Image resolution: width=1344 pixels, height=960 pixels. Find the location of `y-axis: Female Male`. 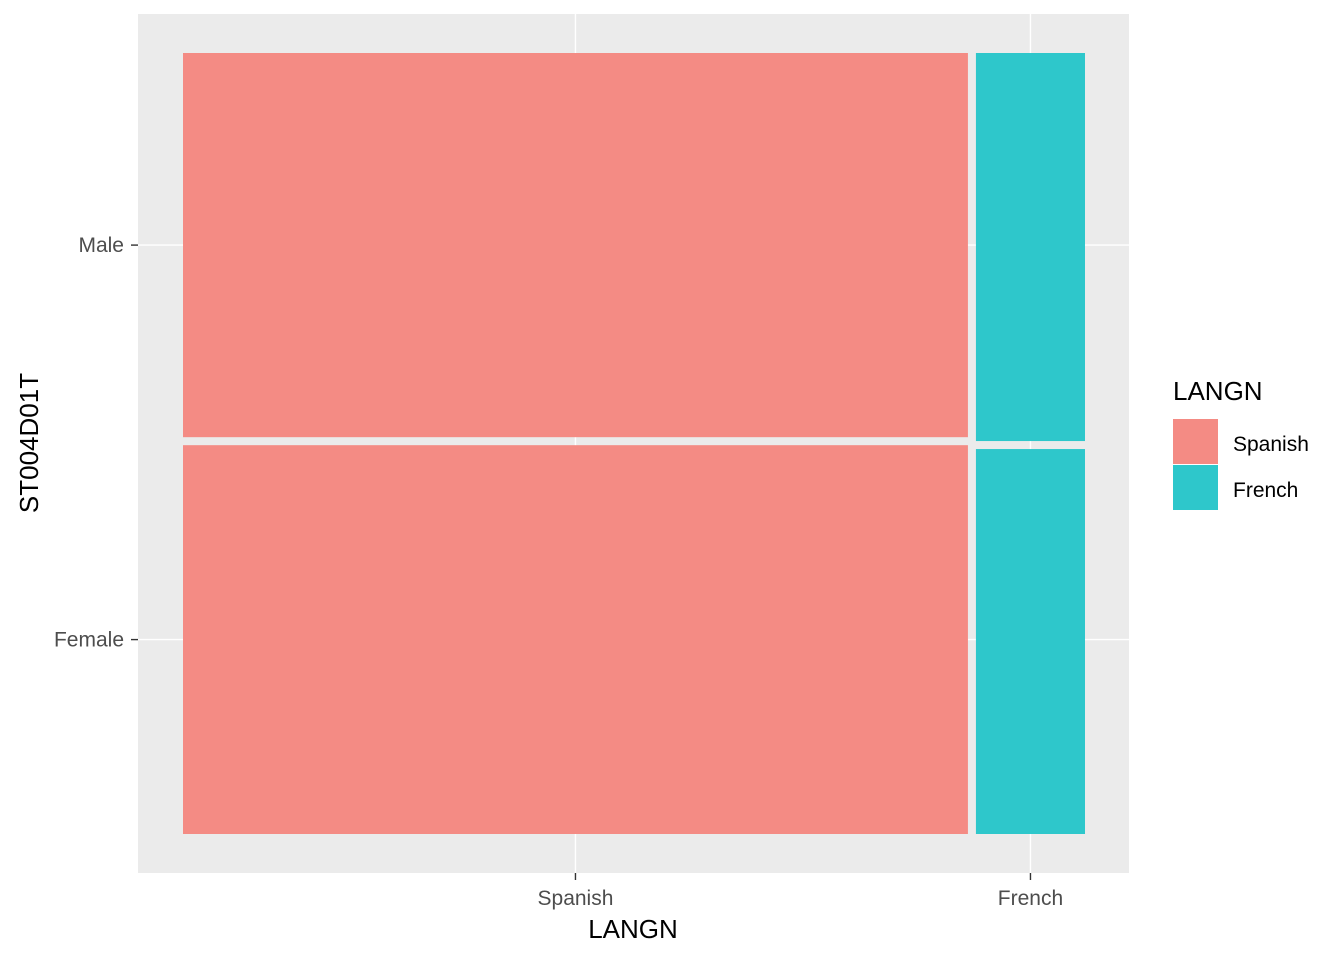

y-axis: Female Male is located at coordinates (96, 443).